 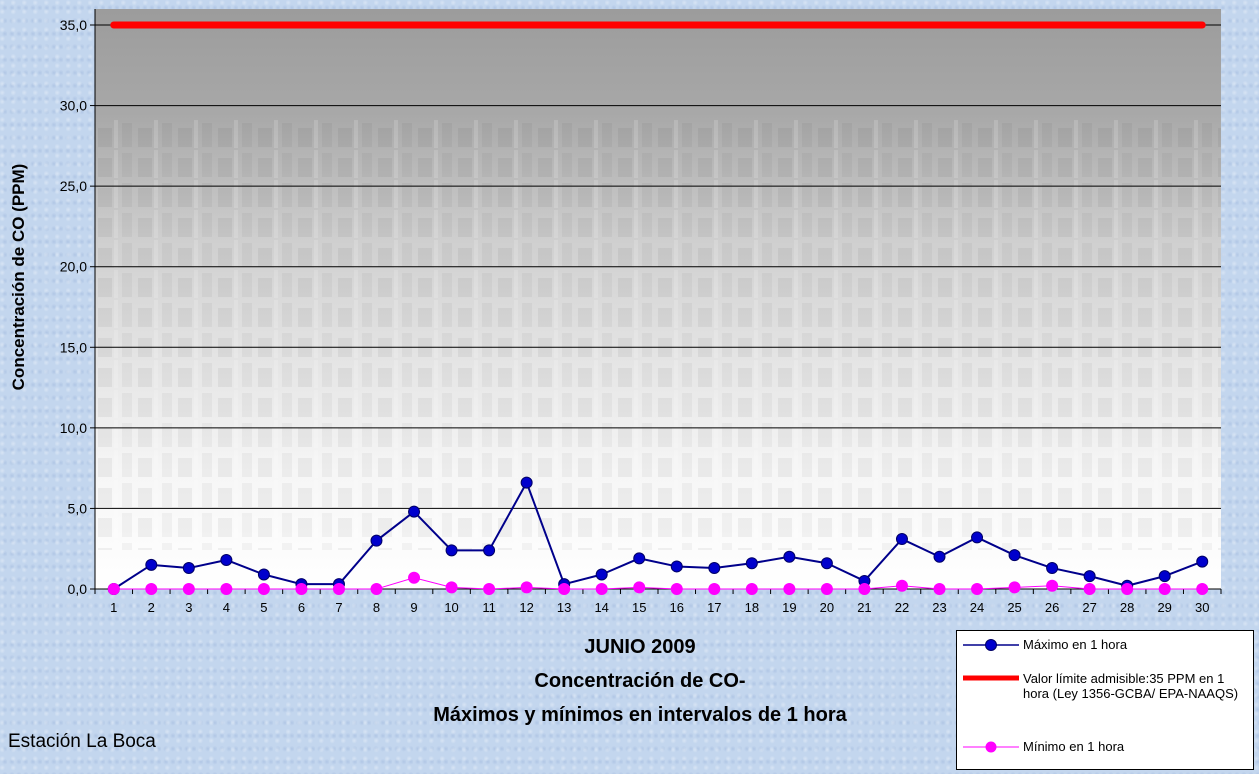 What do you see at coordinates (714, 607) in the screenshot?
I see `x-tick-label: 17` at bounding box center [714, 607].